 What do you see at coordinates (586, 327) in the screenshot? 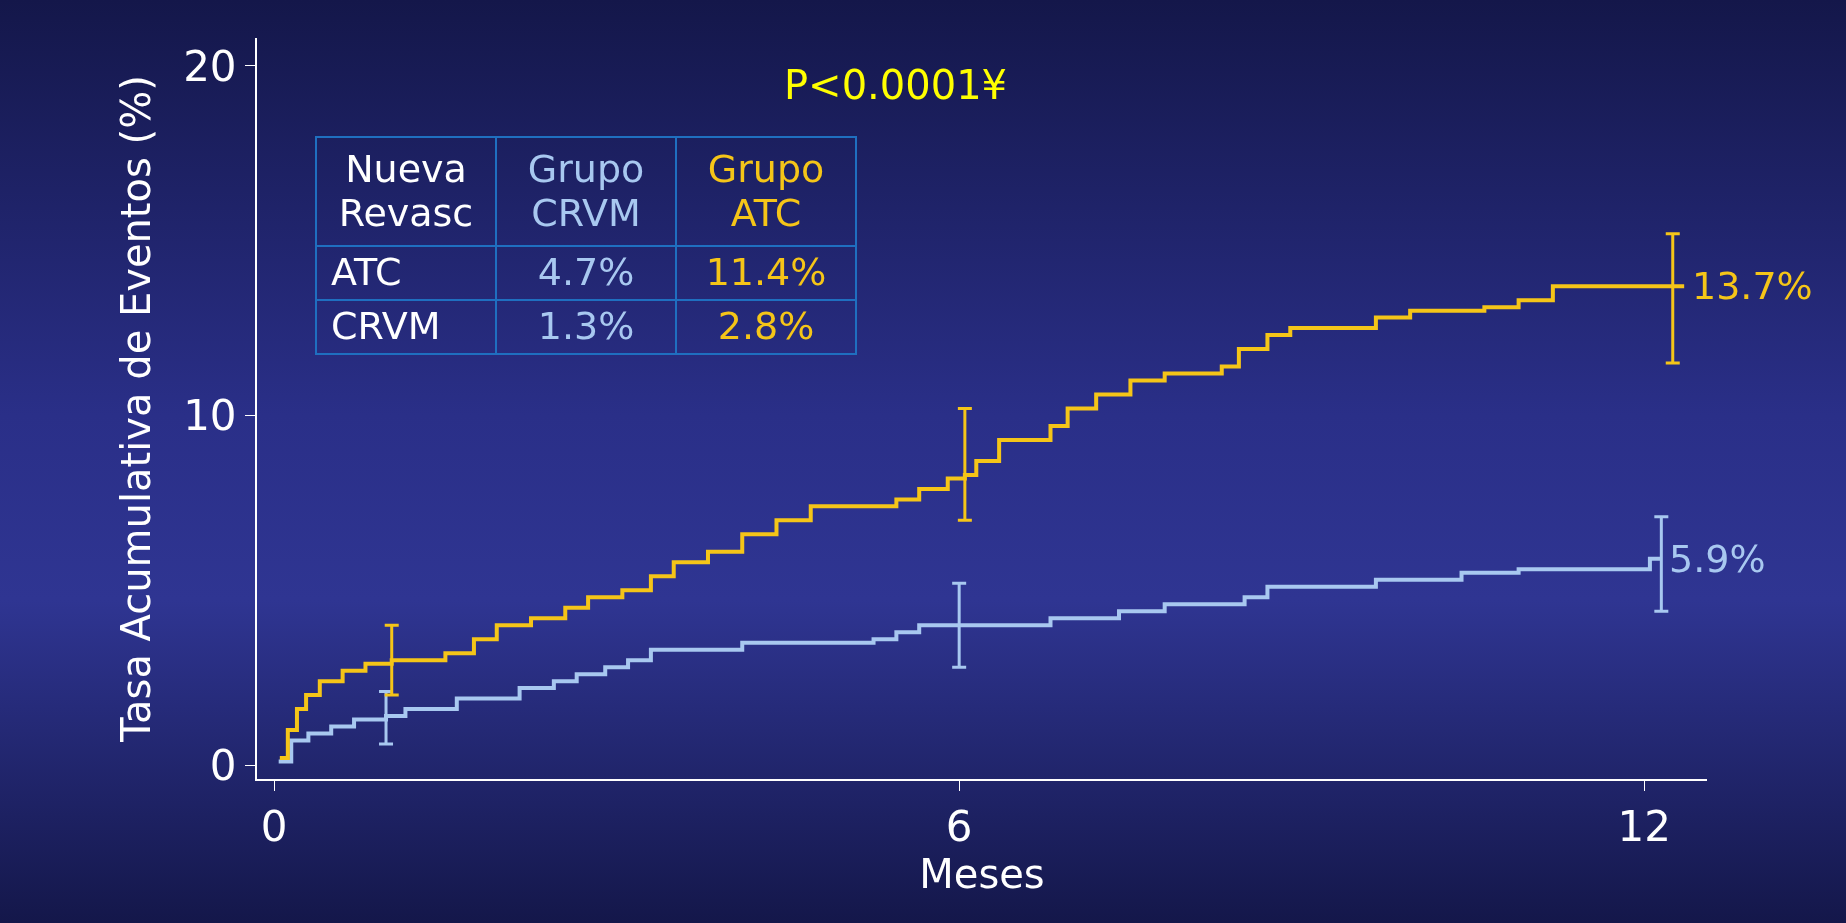
I see `annotation: 1.3%` at bounding box center [586, 327].